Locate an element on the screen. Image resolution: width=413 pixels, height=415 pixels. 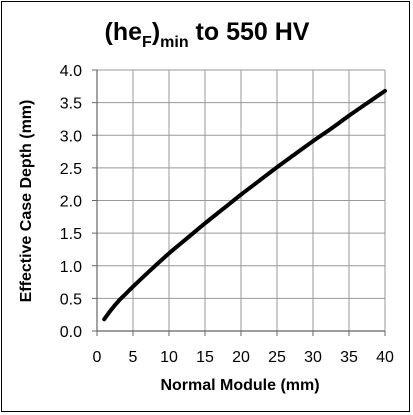
y-tick-label-8: 4.0 is located at coordinates (71, 71).